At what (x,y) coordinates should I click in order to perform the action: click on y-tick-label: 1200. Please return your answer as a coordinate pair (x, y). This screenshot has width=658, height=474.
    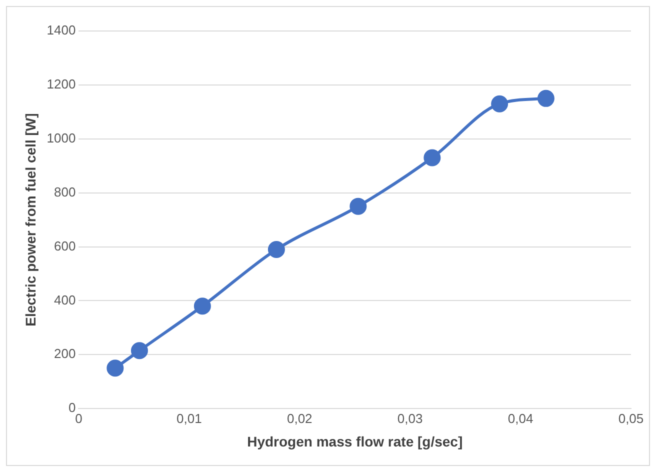
    Looking at the image, I should click on (61, 84).